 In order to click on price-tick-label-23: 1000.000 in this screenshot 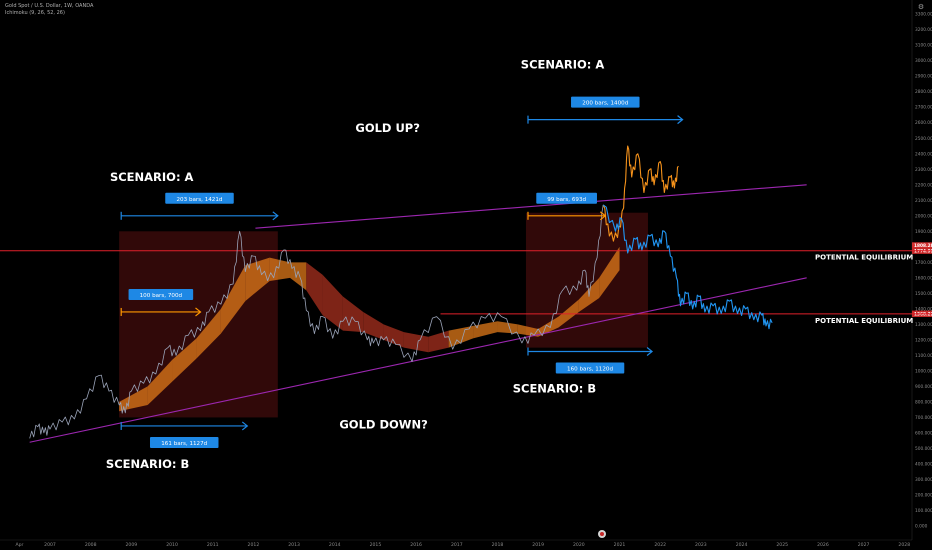, I will do `click(923, 371)`.